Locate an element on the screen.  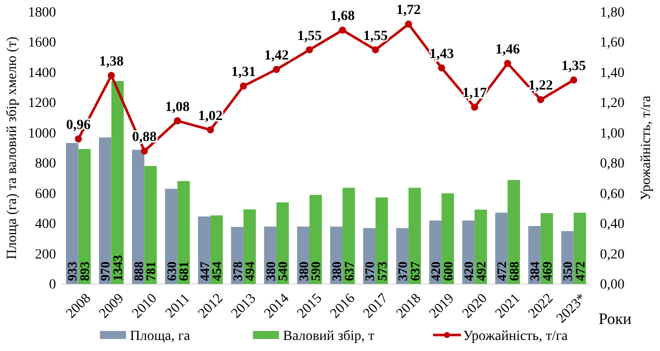
y2-axis-title: Урожайність, т/га is located at coordinates (646, 147).